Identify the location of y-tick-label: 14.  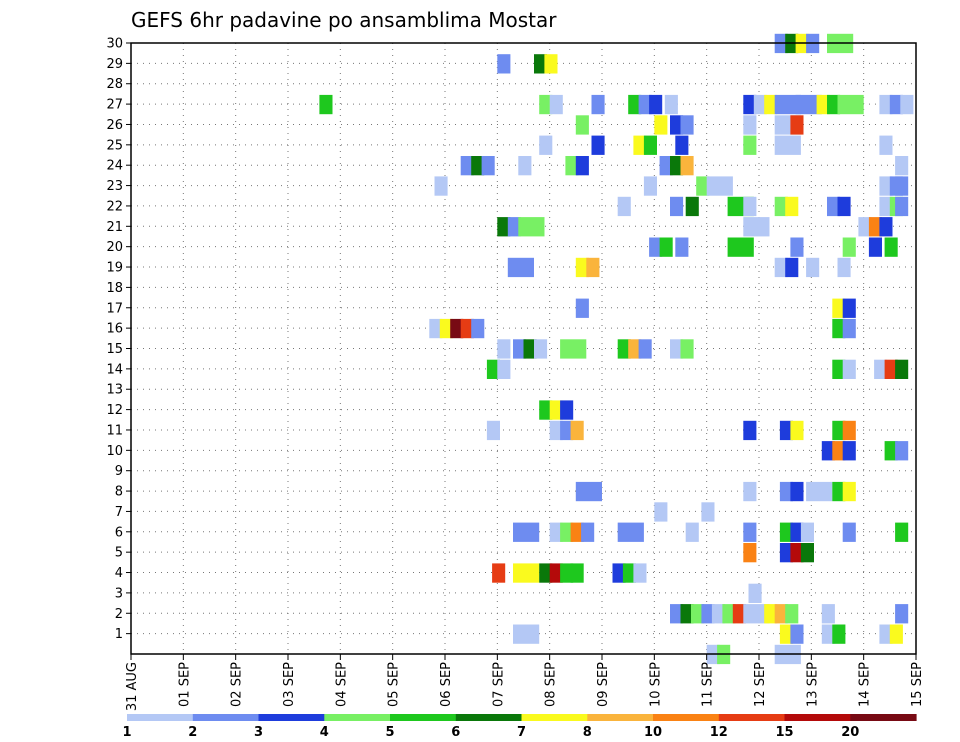
(114, 369).